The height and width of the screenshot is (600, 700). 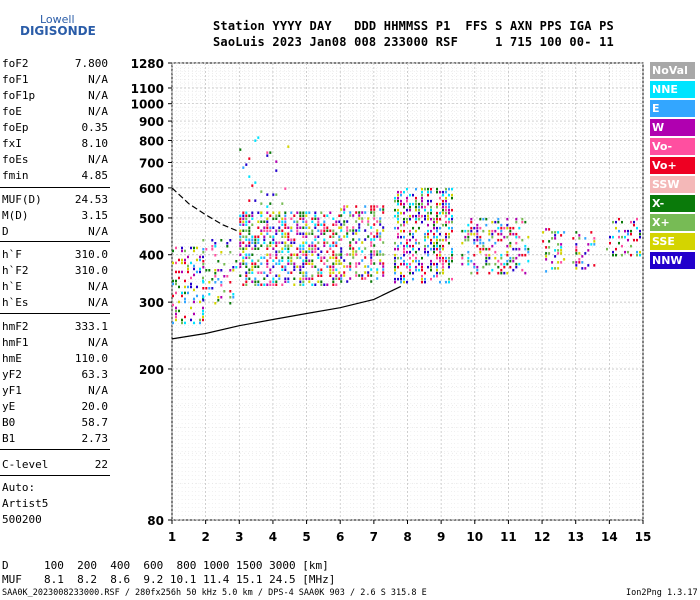 I want to click on param-row: hmE 110.0, so click(x=55, y=360).